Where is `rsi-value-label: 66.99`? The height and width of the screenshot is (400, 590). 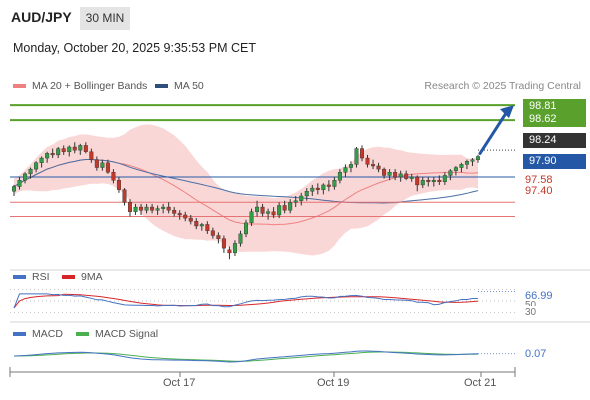 rsi-value-label: 66.99 is located at coordinates (539, 296).